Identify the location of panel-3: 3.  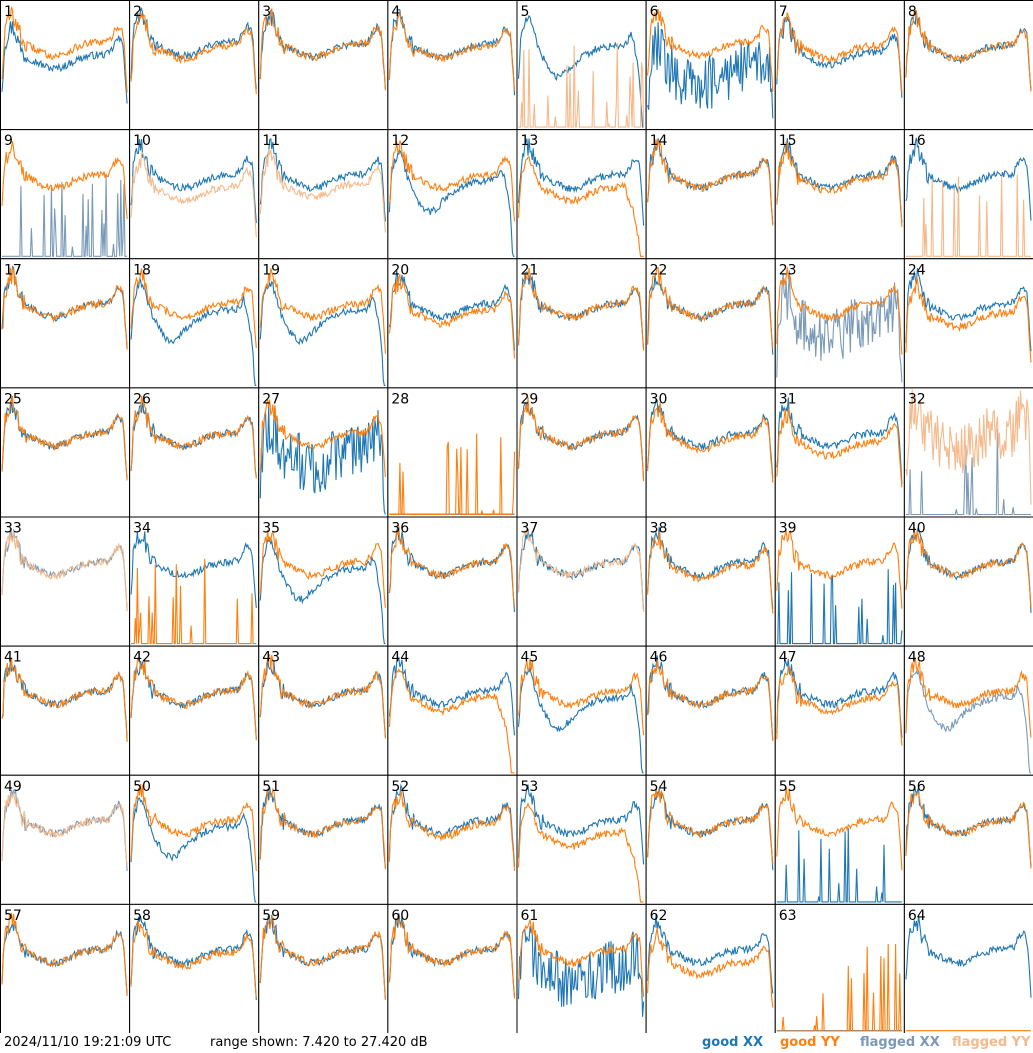
(323, 65).